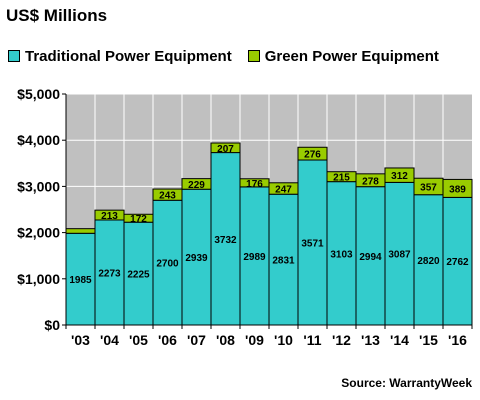  What do you see at coordinates (283, 190) in the screenshot?
I see `data-label-green: 247` at bounding box center [283, 190].